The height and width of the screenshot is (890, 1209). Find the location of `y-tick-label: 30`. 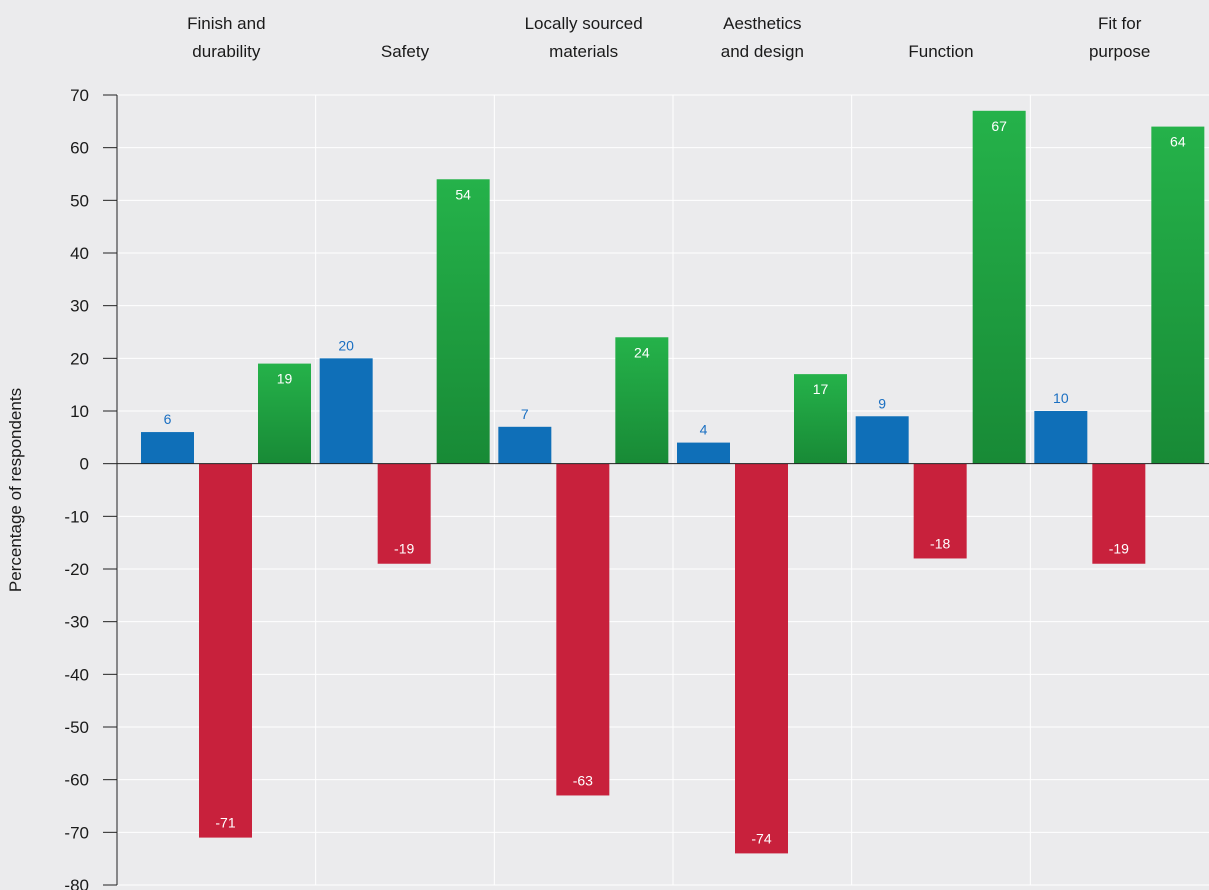

y-tick-label: 30 is located at coordinates (79, 306).